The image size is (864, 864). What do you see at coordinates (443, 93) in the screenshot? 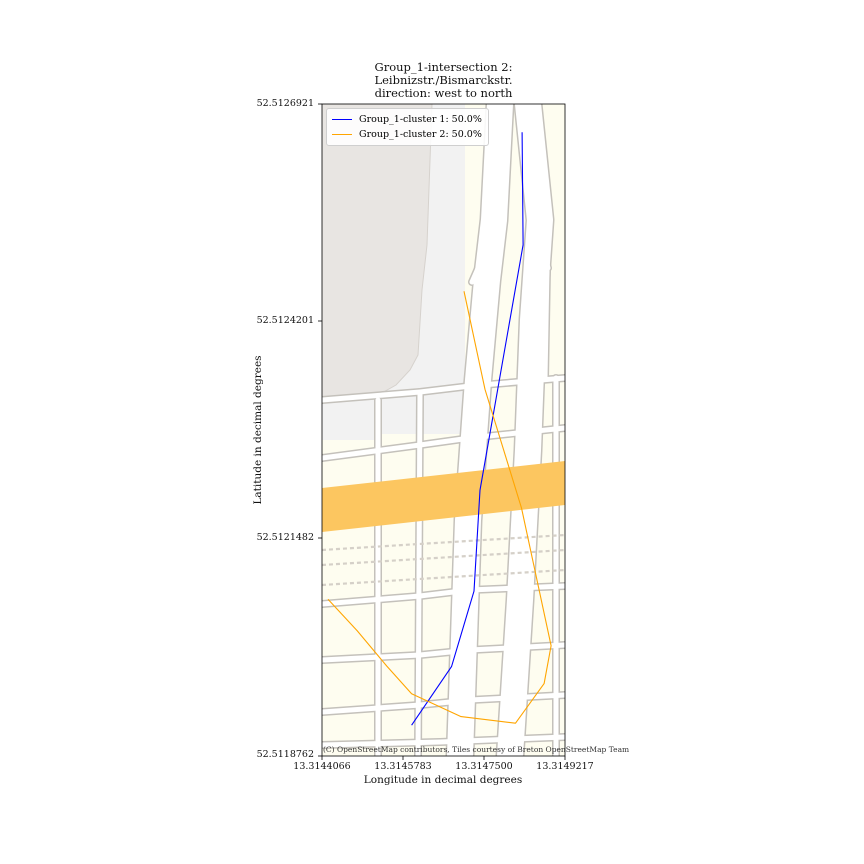
I see `title-line-3: direction: west to north` at bounding box center [443, 93].